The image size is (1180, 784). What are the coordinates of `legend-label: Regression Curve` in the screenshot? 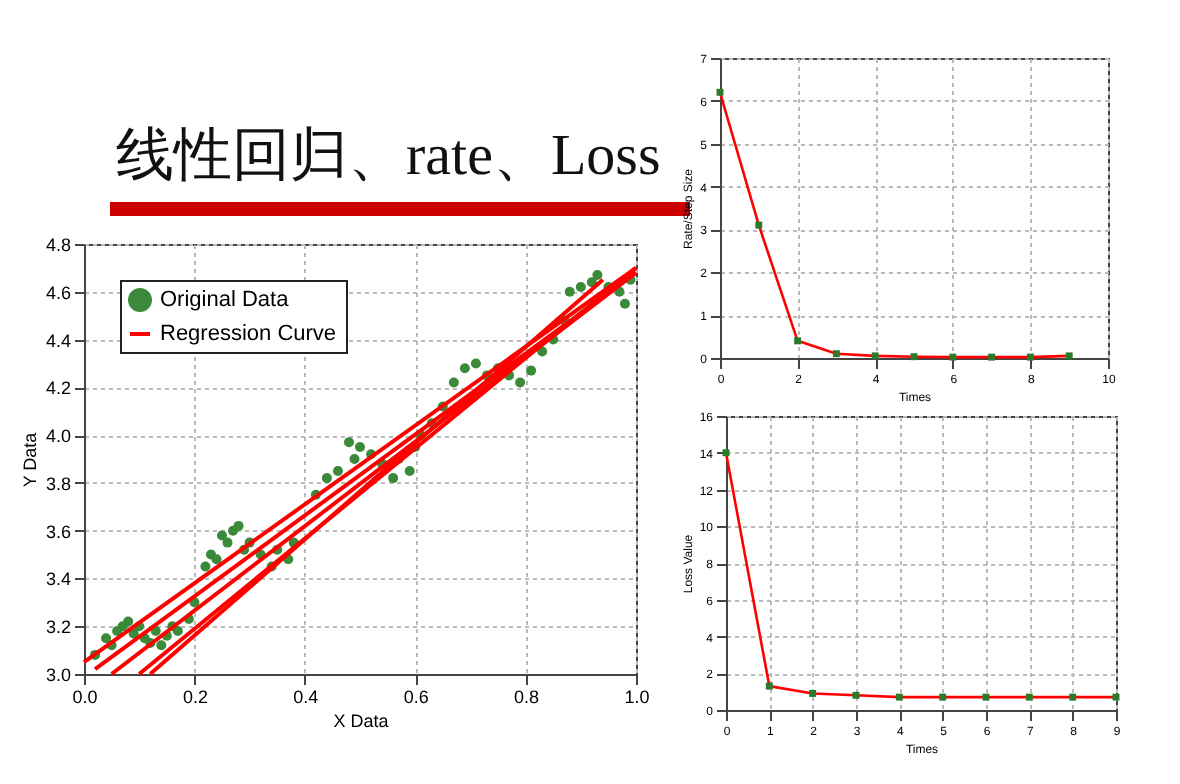 It's located at (248, 334).